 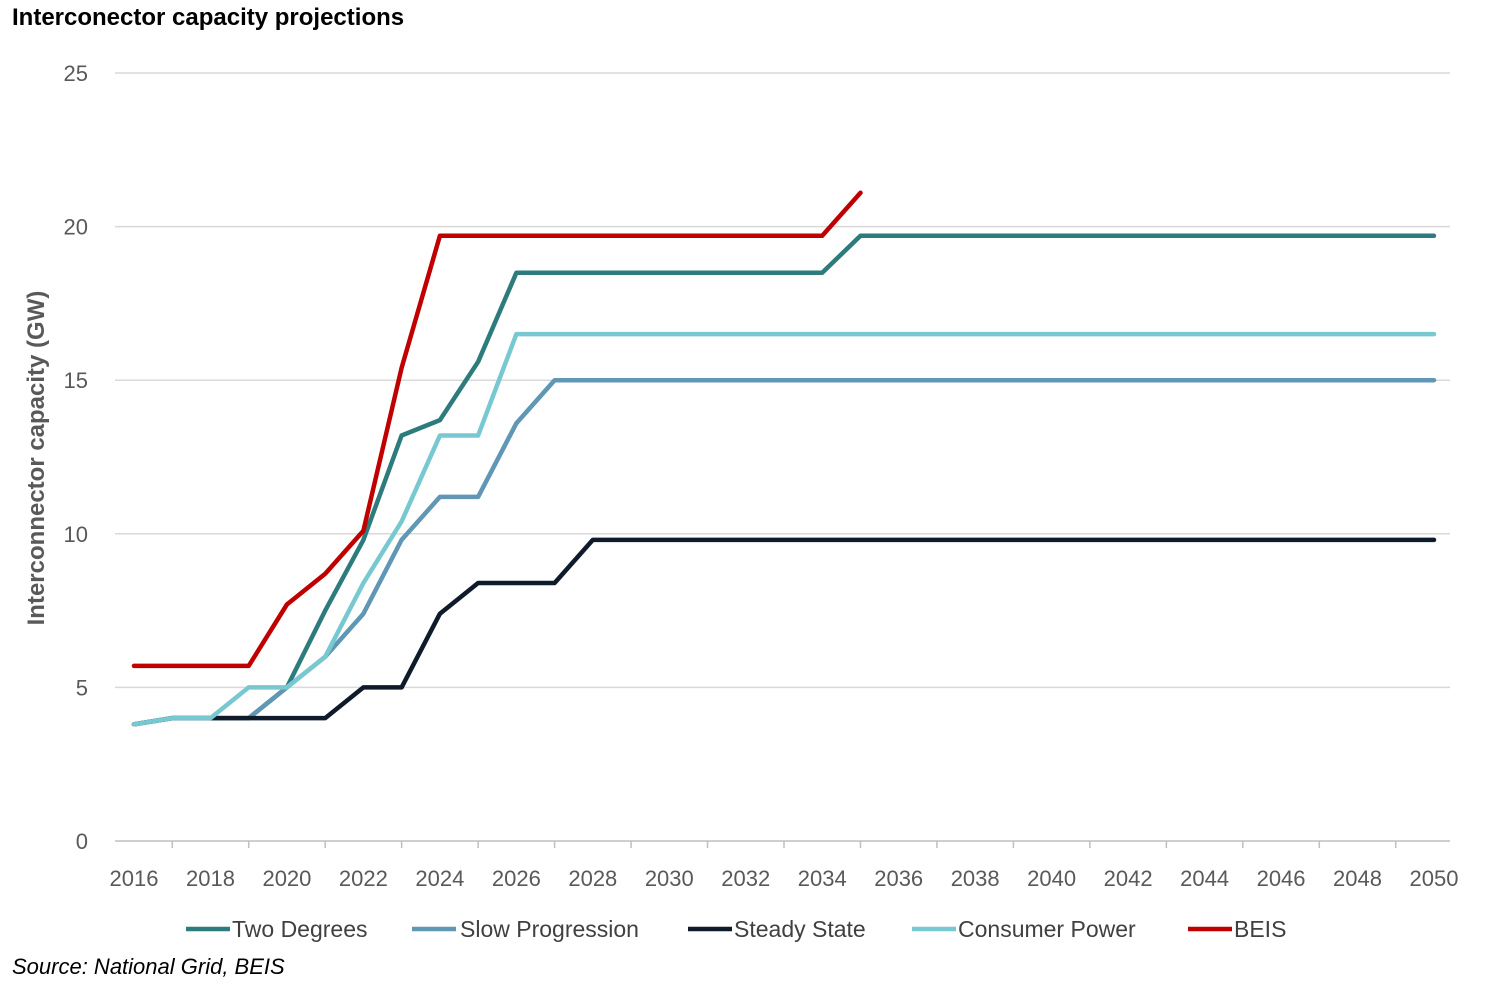 I want to click on y-axis: 0 5 10 15 20 25, so click(x=76, y=457).